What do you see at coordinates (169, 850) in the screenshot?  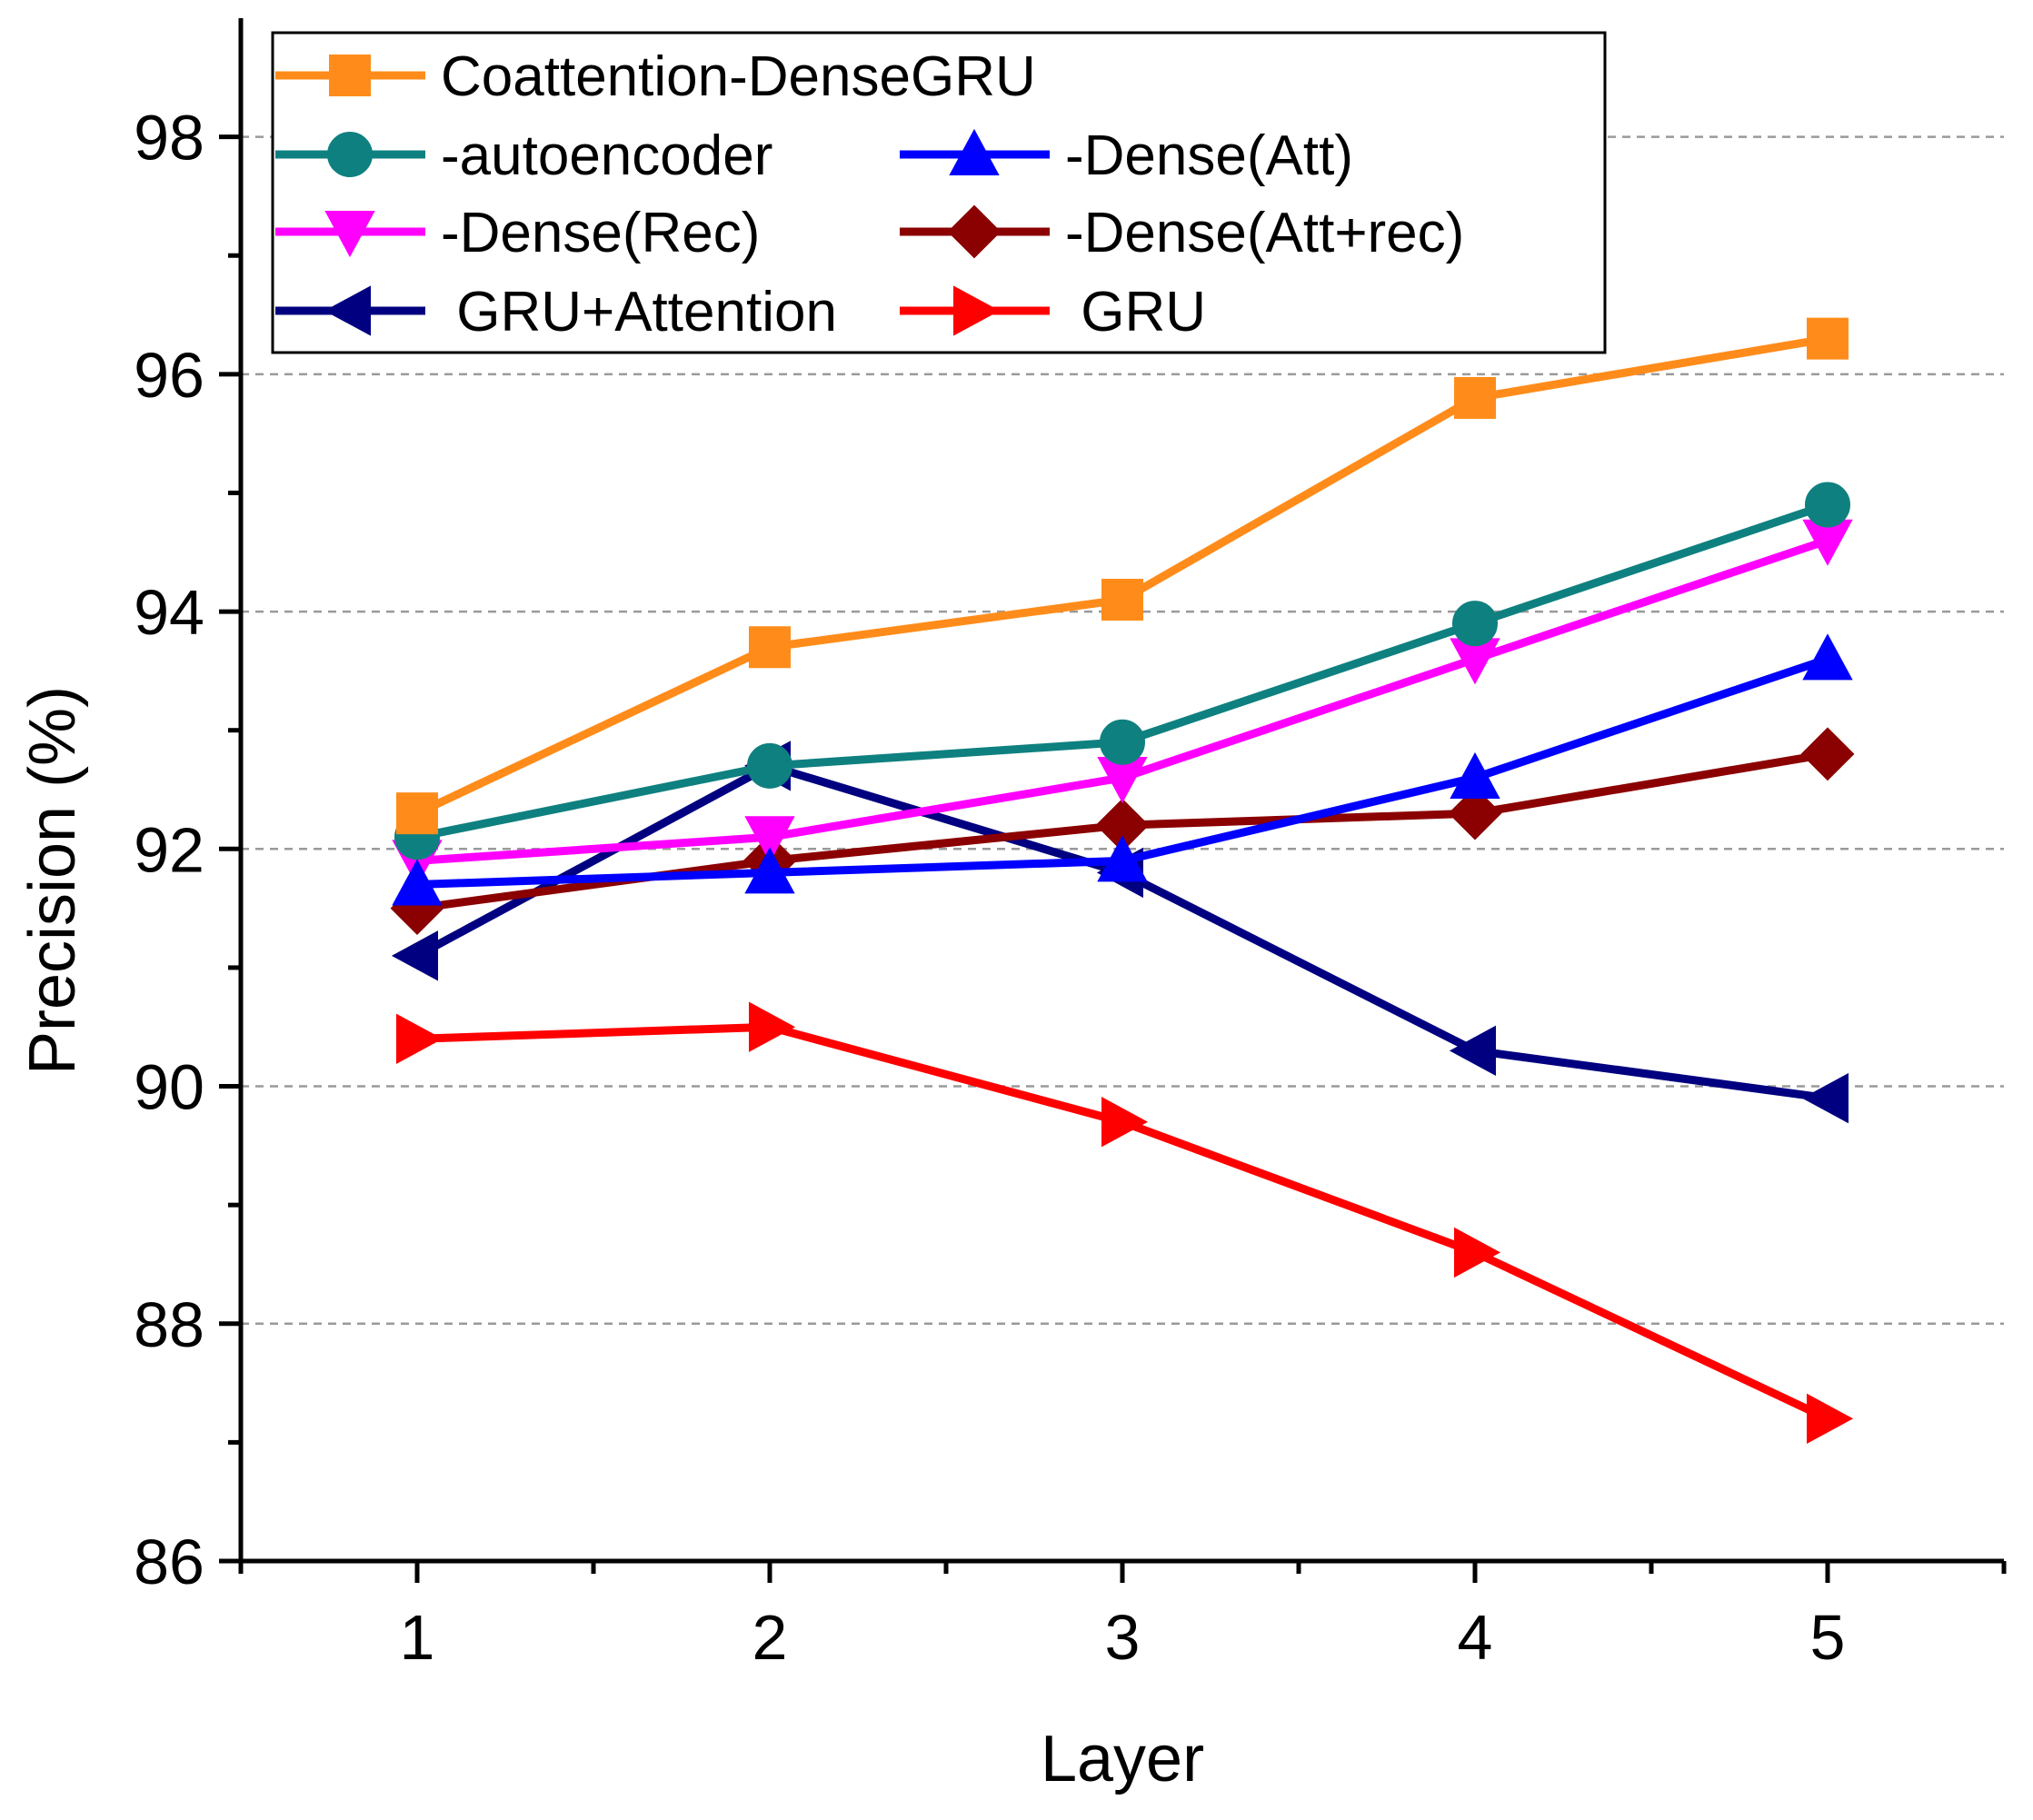 I see `y-tick-label: 92` at bounding box center [169, 850].